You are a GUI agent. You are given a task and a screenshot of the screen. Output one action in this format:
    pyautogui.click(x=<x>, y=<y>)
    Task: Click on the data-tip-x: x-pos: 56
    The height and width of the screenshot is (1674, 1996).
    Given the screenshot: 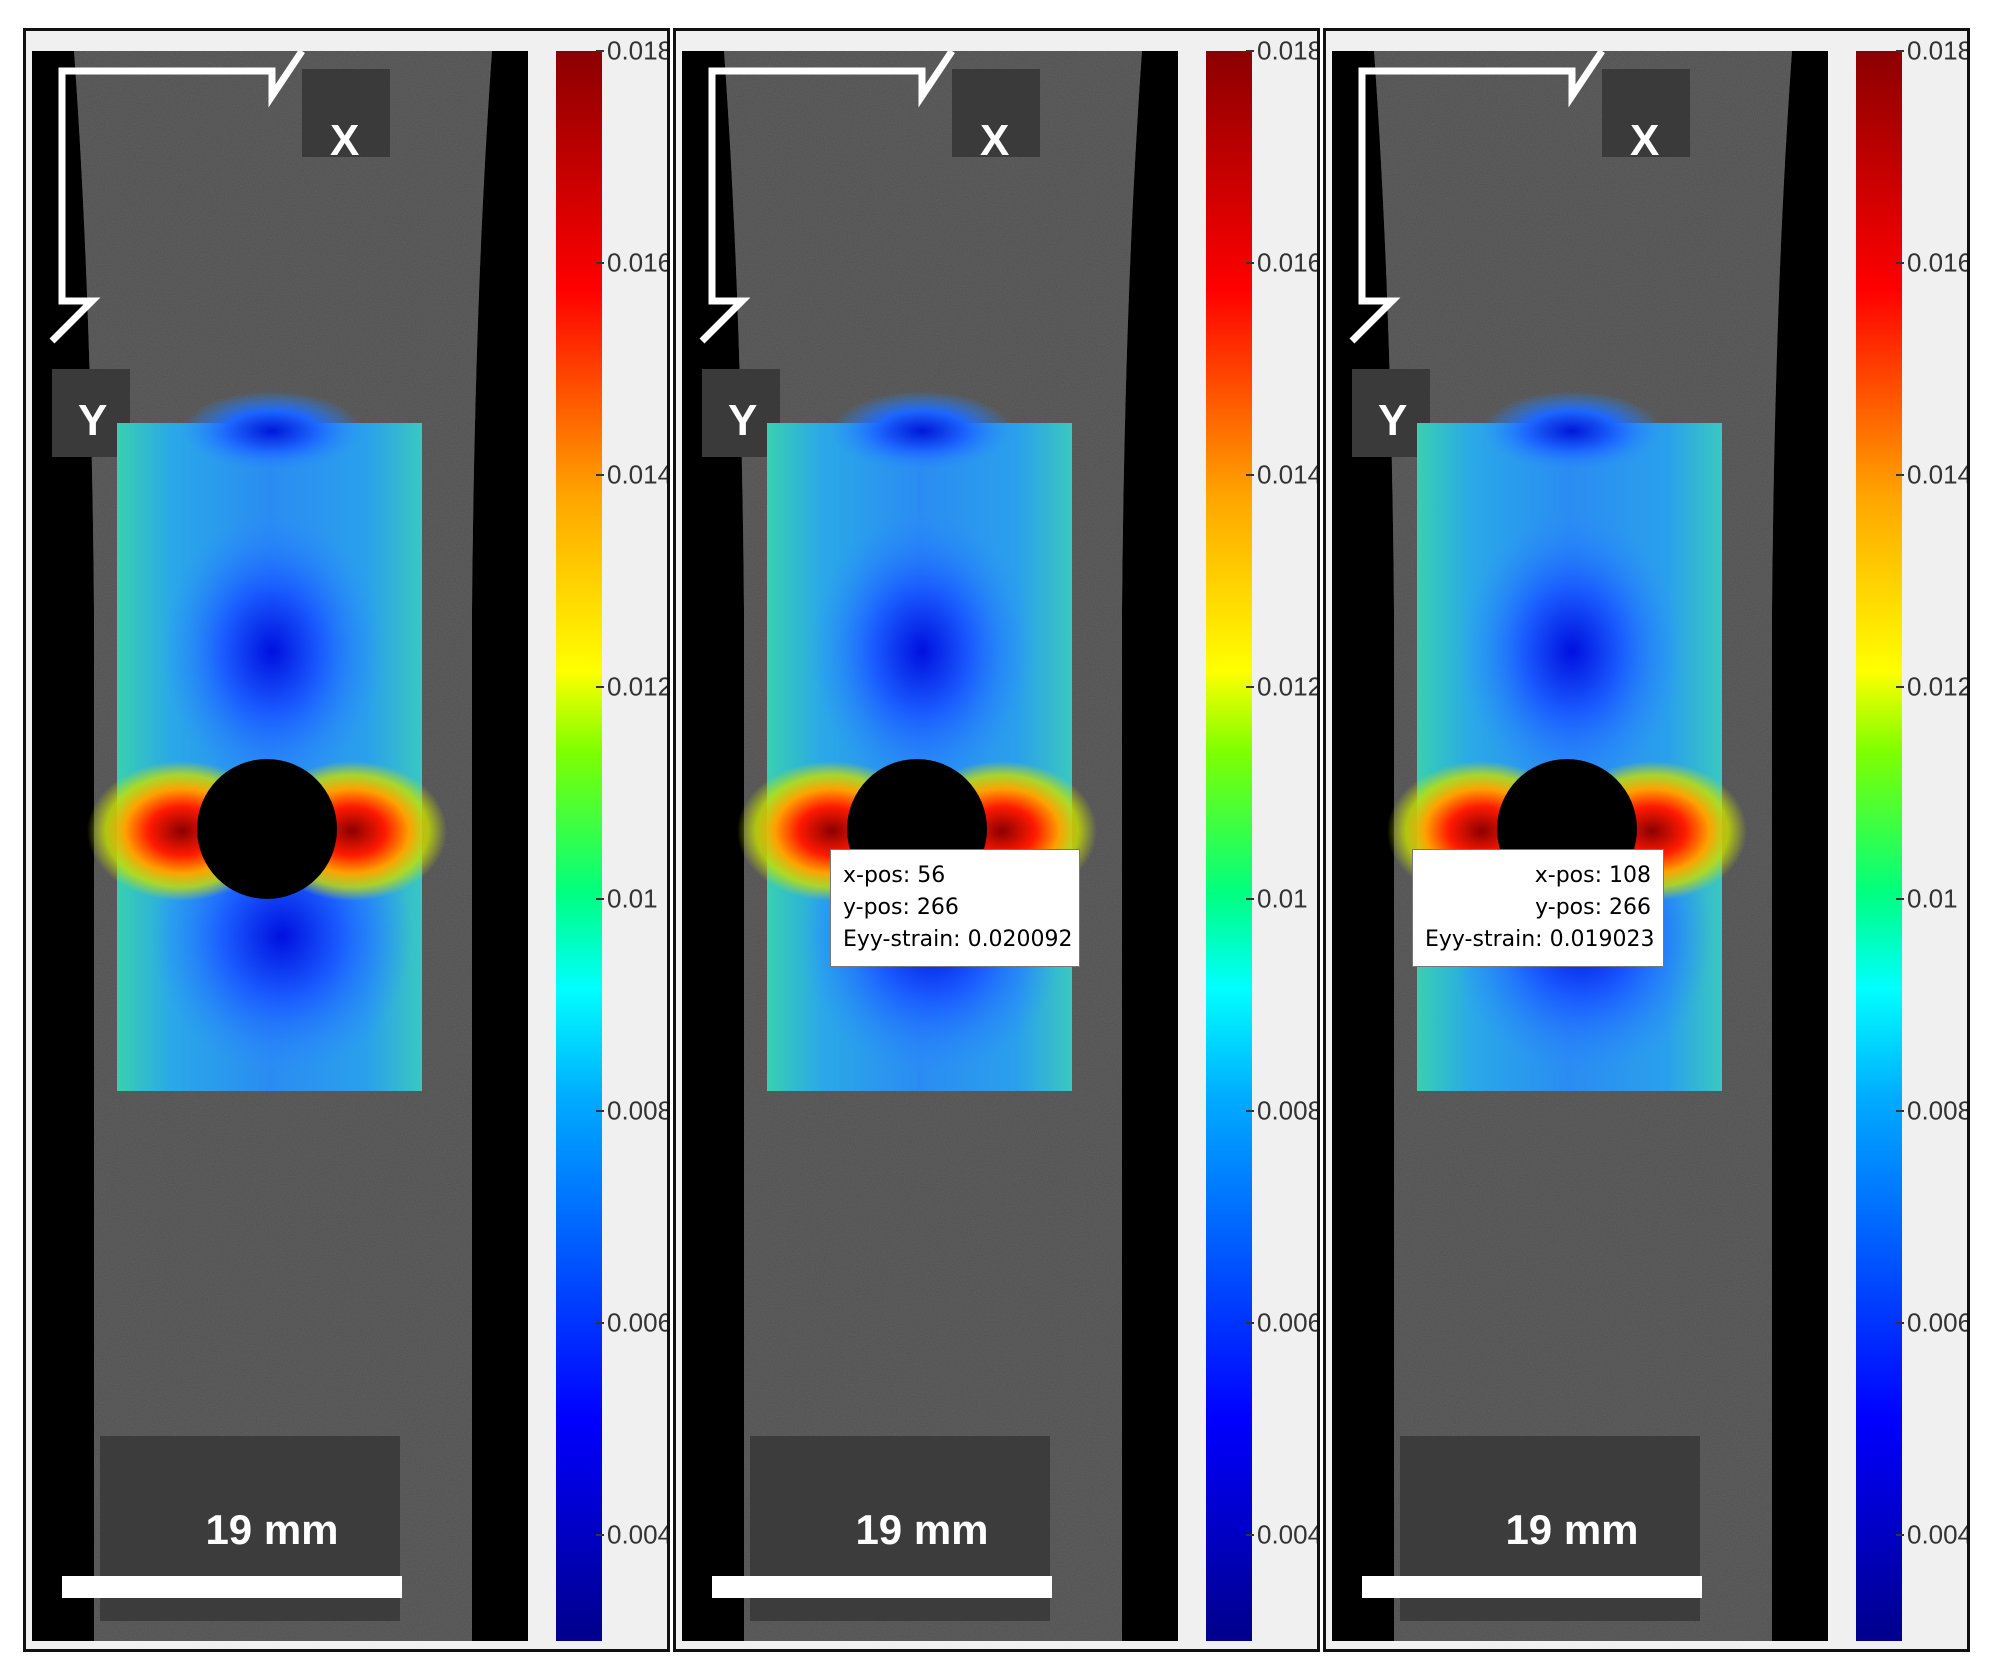 What is the action you would take?
    pyautogui.click(x=894, y=875)
    